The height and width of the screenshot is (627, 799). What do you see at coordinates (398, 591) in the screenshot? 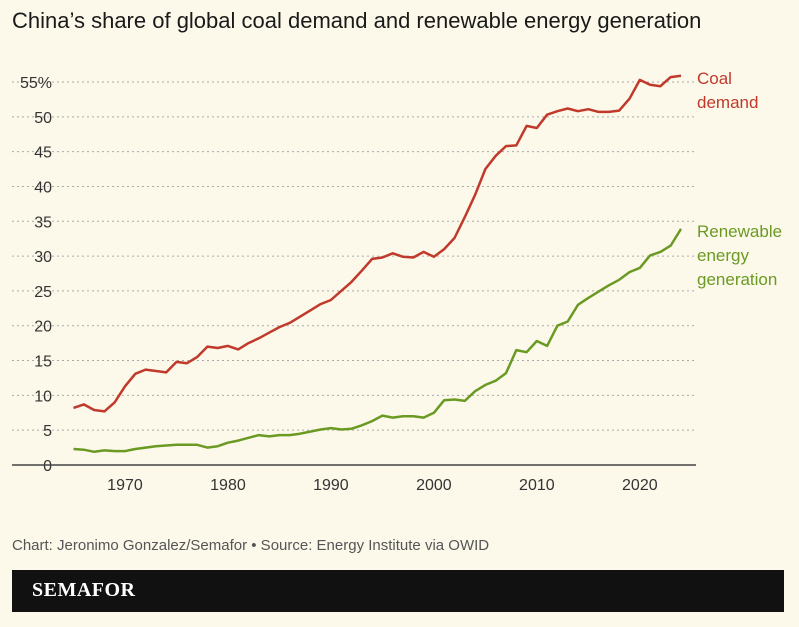
I see `brand-bar: SEMAFOR` at bounding box center [398, 591].